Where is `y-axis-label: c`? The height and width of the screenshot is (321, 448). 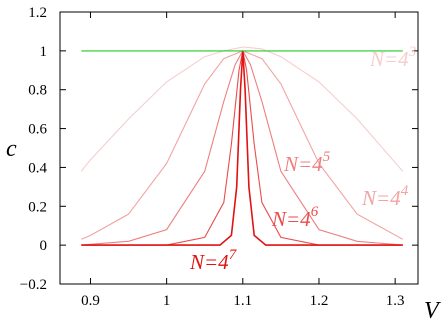 y-axis-label: c is located at coordinates (11, 149).